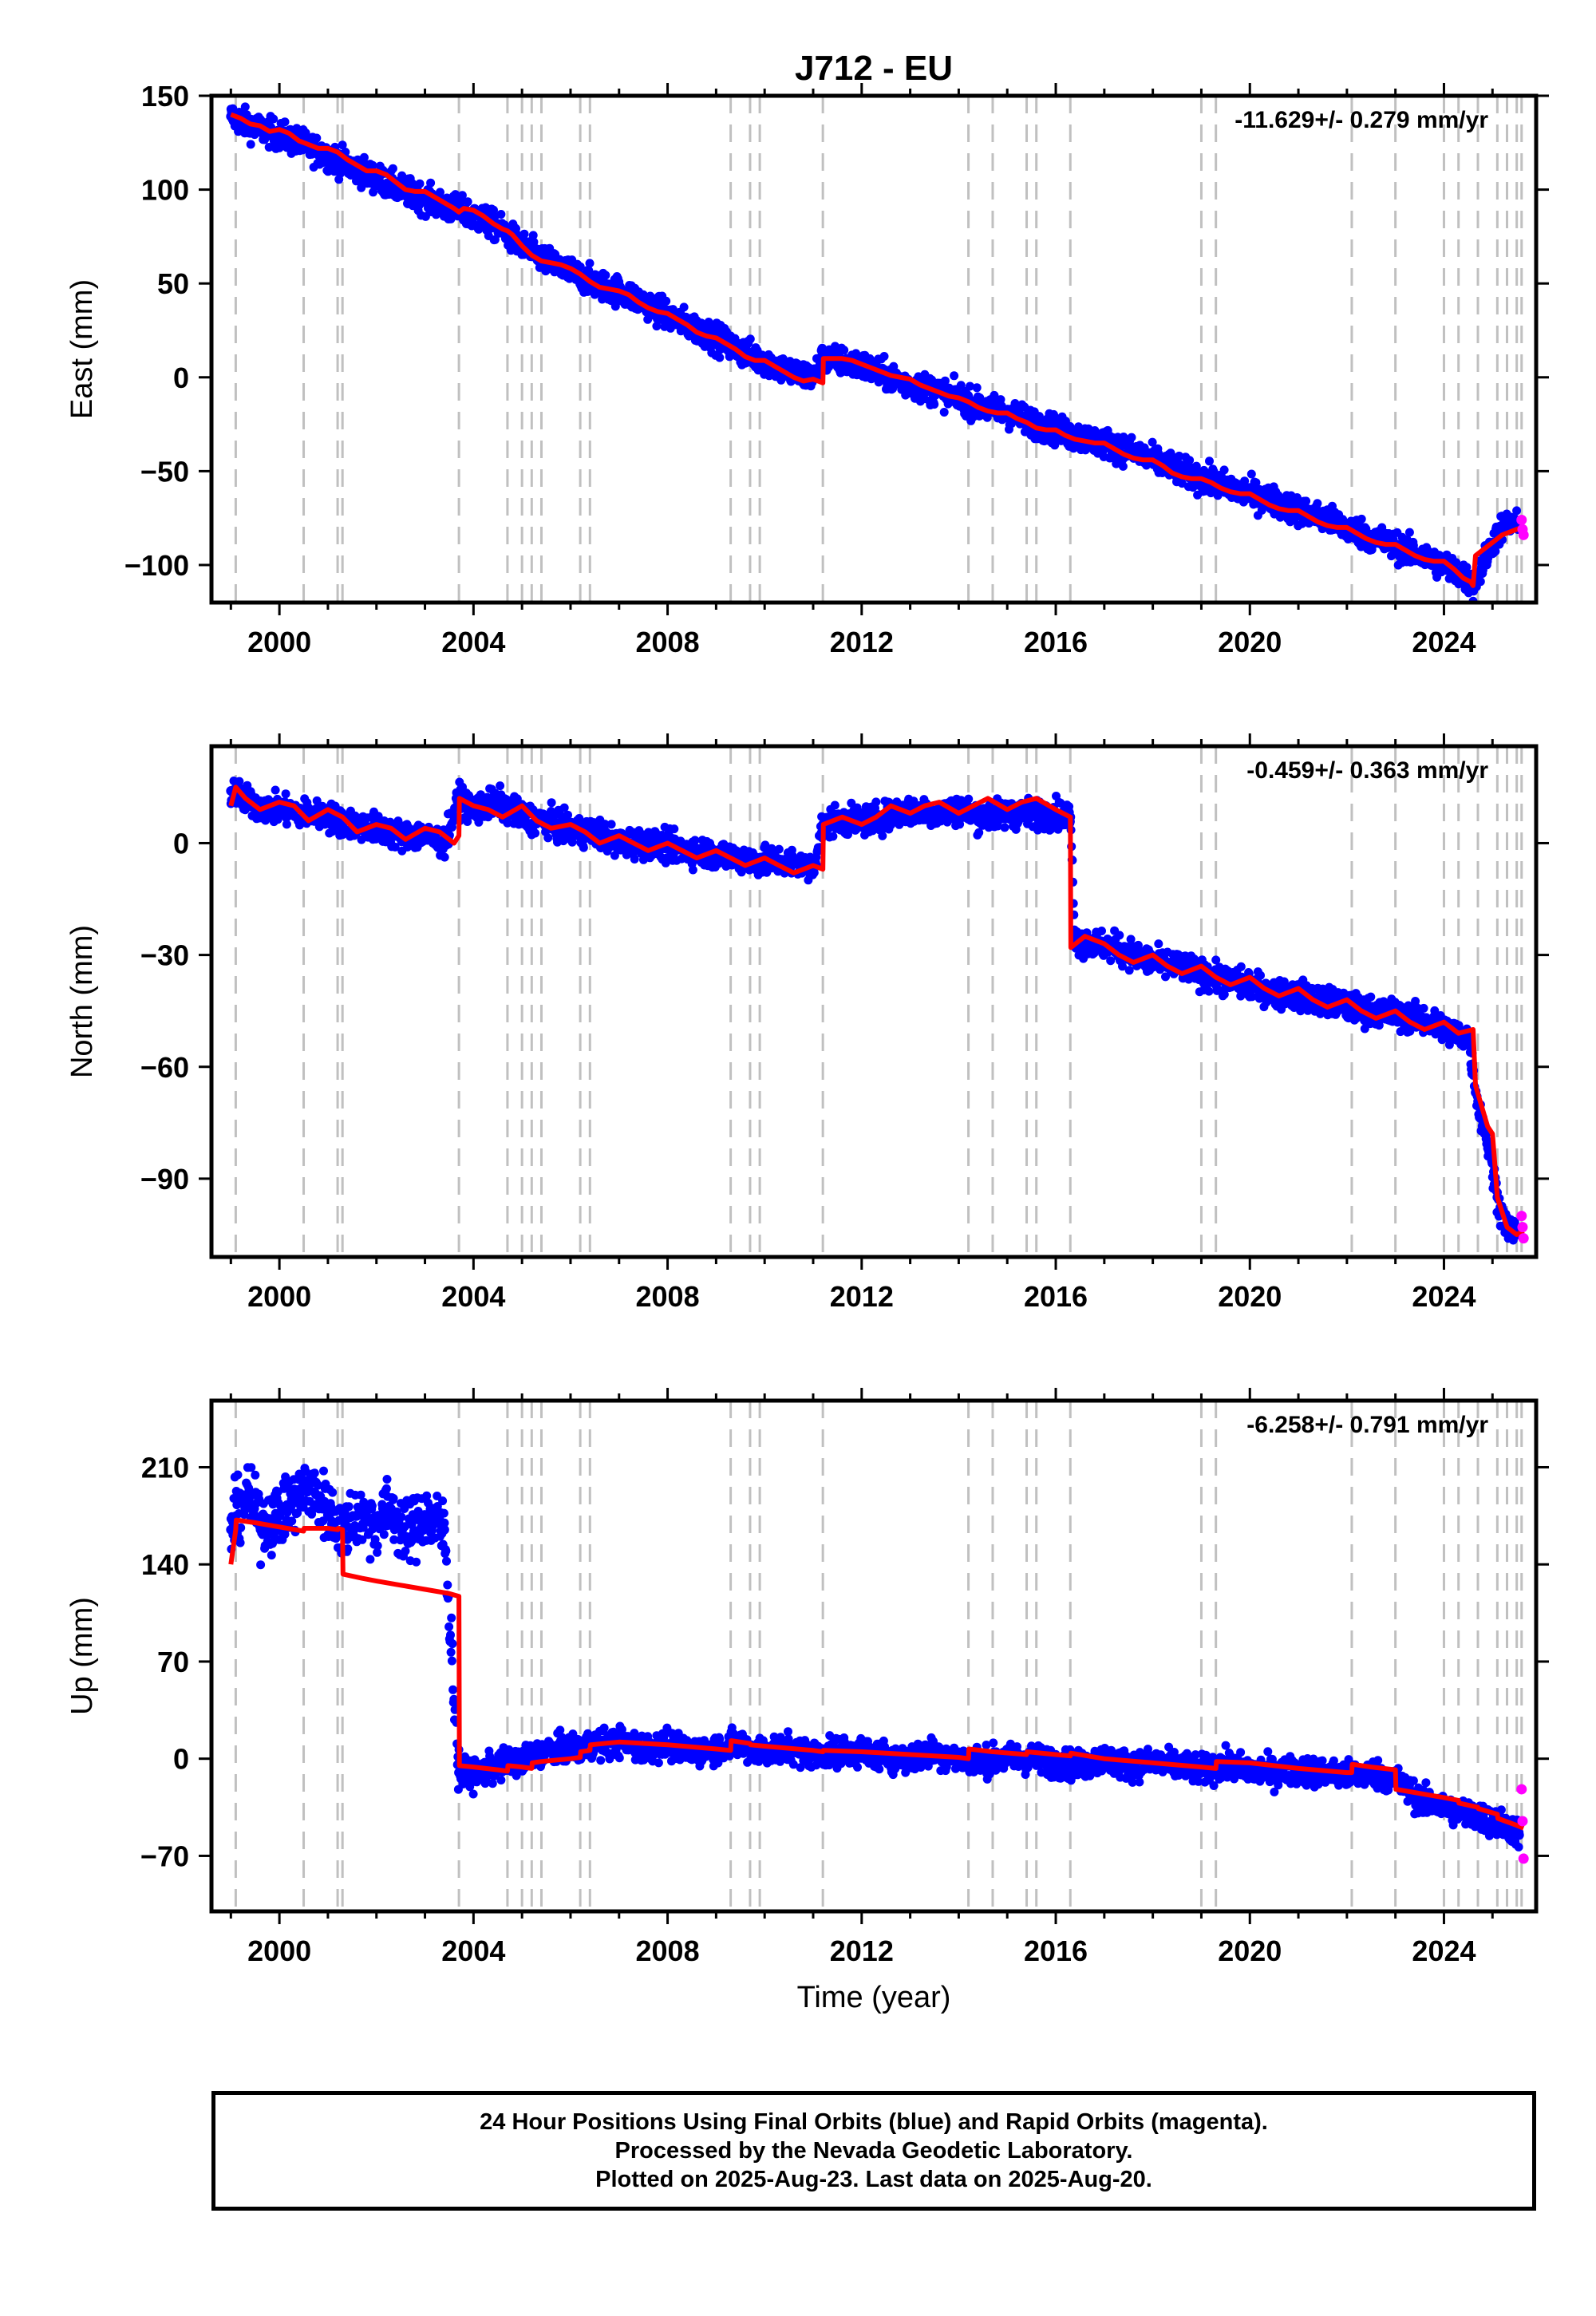 The height and width of the screenshot is (2316, 1596). I want to click on north-x-tick-label: 2024, so click(1444, 1296).